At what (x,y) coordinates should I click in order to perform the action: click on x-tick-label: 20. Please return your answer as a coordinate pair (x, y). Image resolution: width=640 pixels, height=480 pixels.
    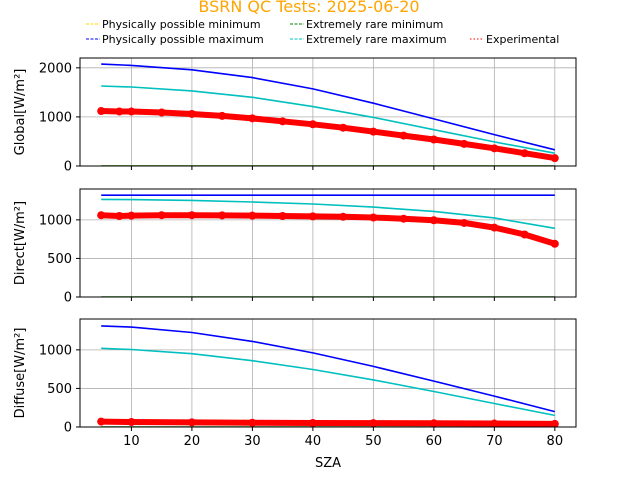
    Looking at the image, I should click on (192, 441).